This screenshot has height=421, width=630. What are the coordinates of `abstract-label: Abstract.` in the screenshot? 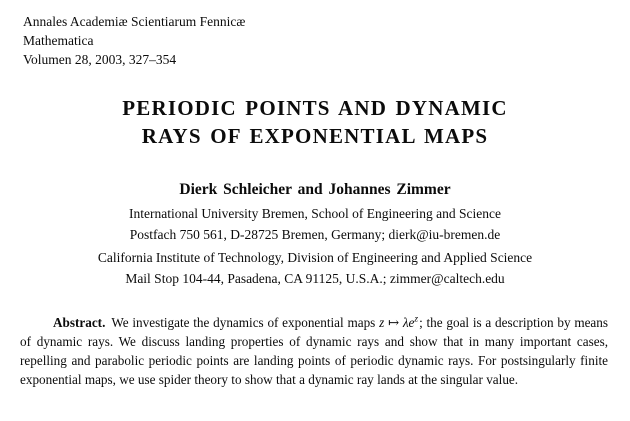 It's located at (79, 322).